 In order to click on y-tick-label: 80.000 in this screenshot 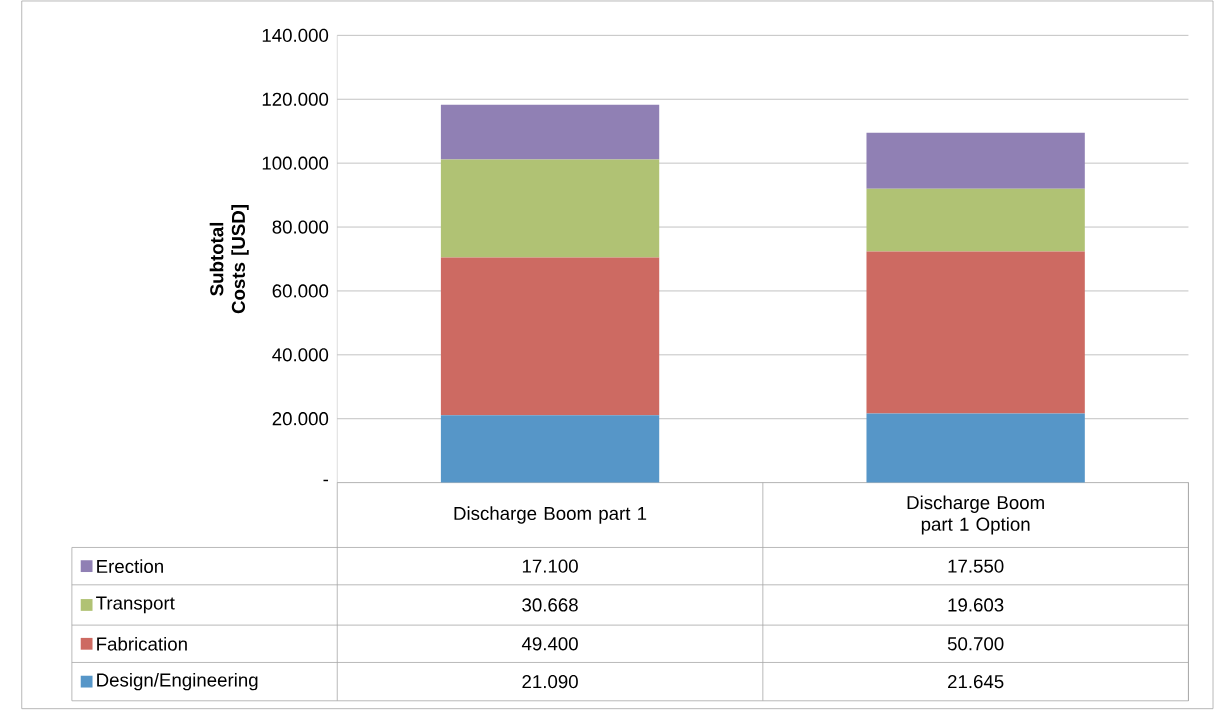, I will do `click(300, 227)`.